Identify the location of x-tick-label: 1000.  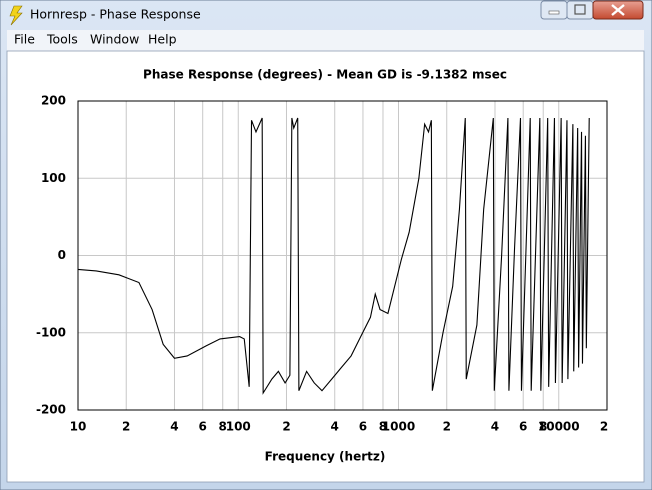
(398, 427).